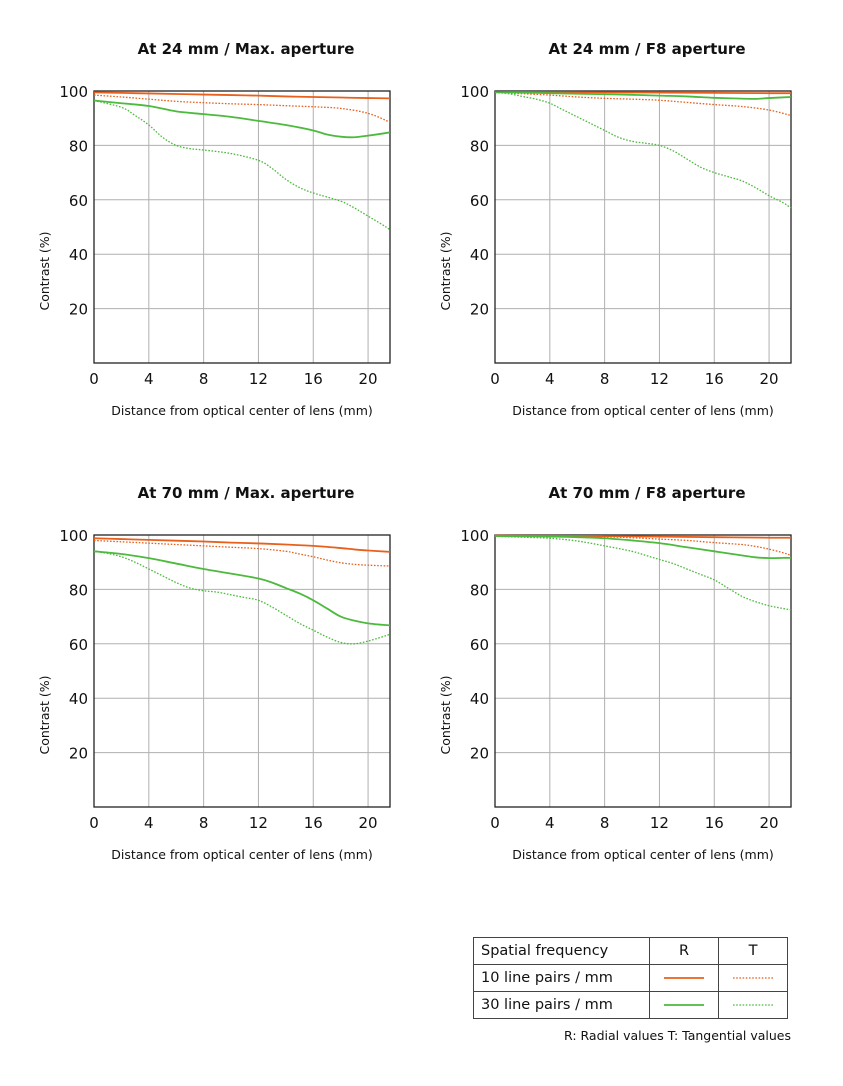 This screenshot has height=1086, width=843. Describe the element at coordinates (753, 978) in the screenshot. I see `legend-10-tangential-swatch` at that location.